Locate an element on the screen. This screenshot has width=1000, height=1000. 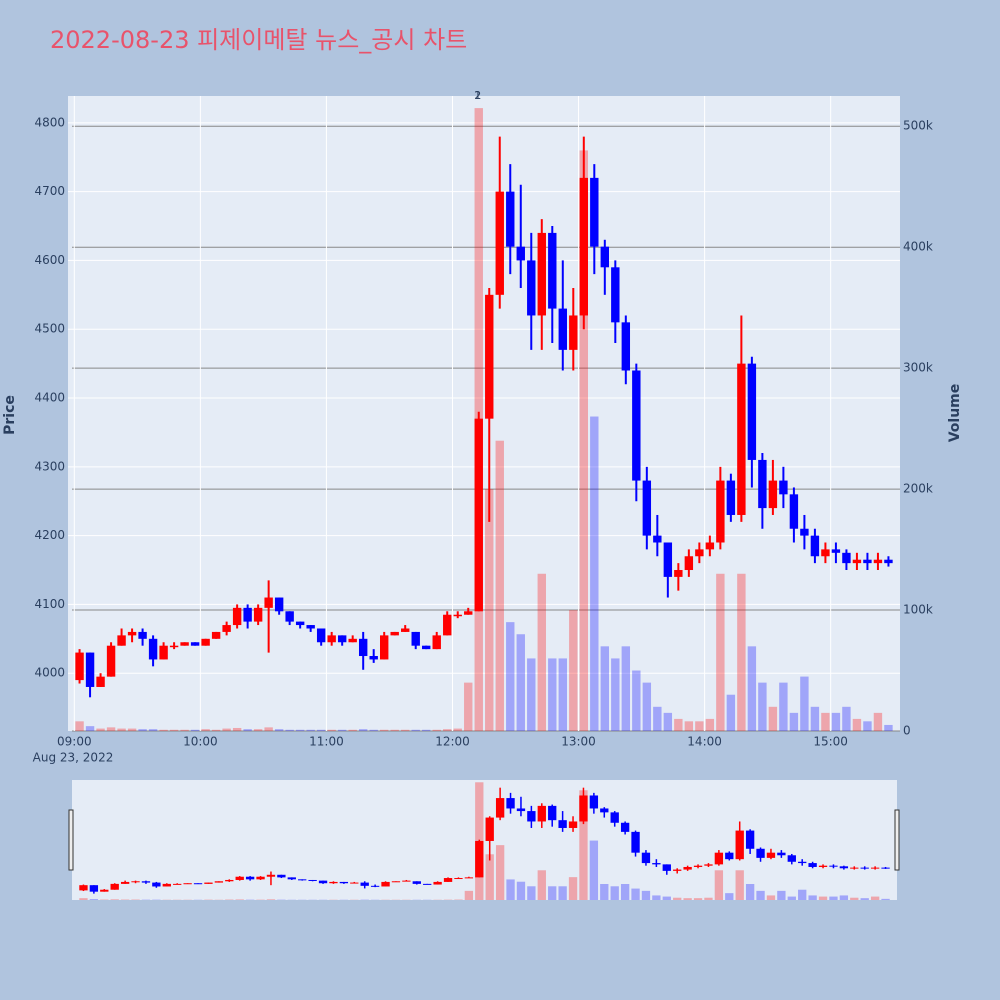
y-tick-label: 4600 is located at coordinates (49, 260).